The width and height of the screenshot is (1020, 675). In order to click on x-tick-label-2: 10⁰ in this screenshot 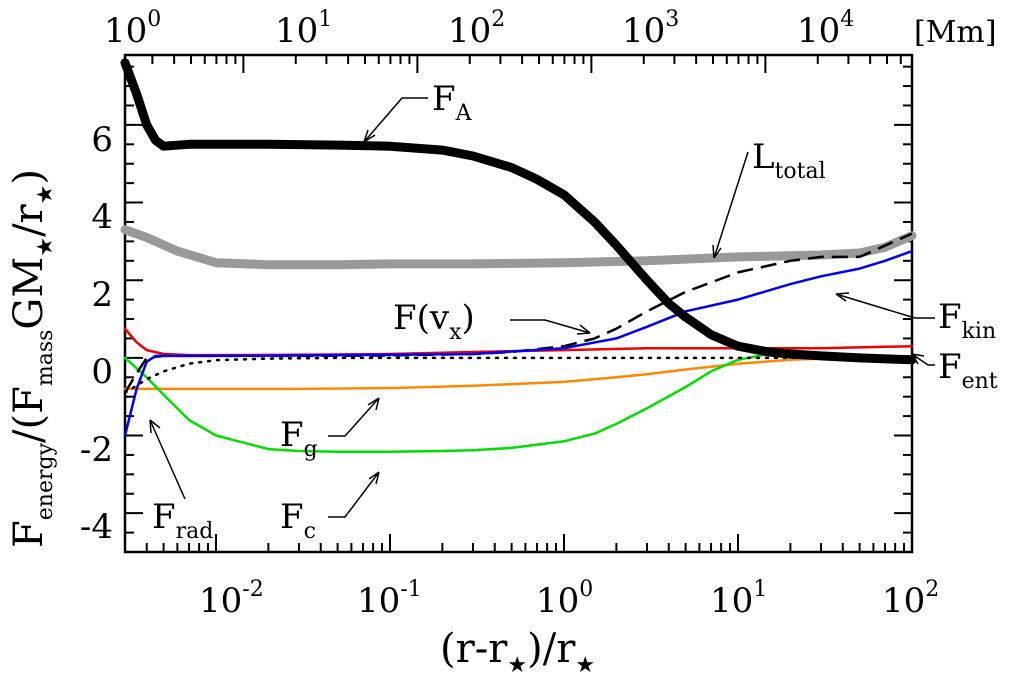, I will do `click(564, 599)`.